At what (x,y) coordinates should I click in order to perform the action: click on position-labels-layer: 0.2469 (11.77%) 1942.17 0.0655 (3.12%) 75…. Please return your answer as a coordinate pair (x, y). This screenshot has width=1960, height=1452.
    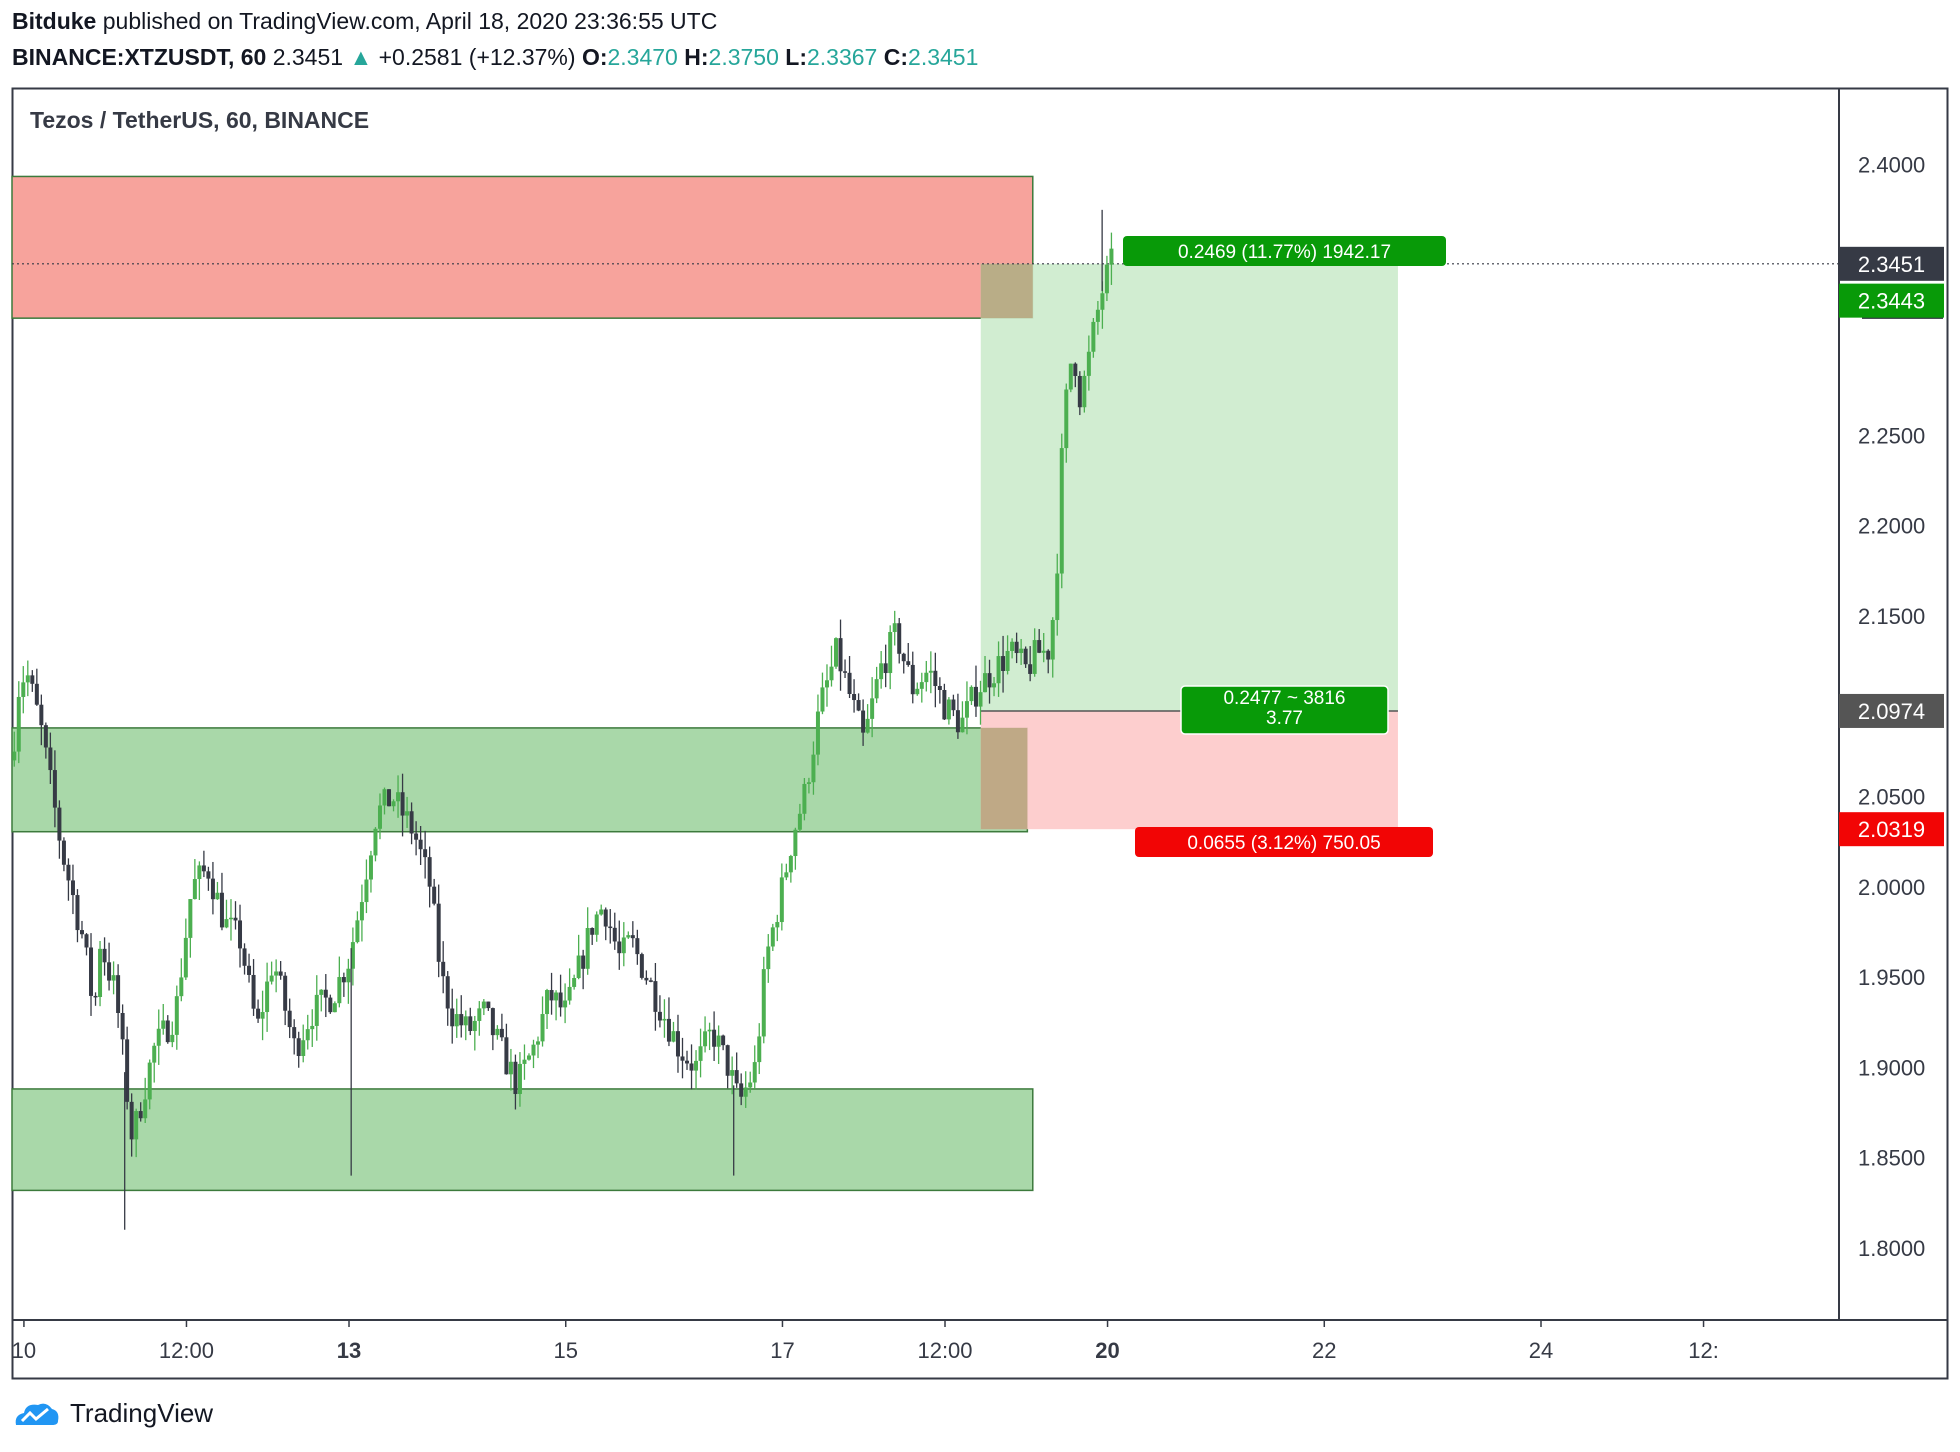
    Looking at the image, I should click on (1284, 546).